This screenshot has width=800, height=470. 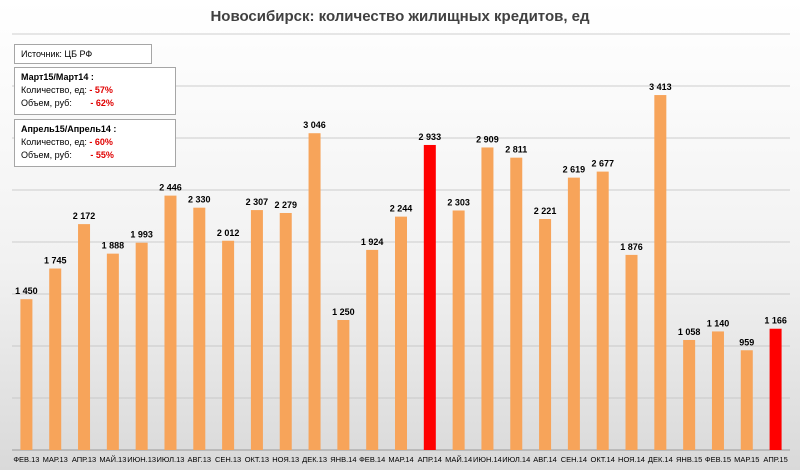 I want to click on bar-ИЮЛ.14, so click(x=516, y=303).